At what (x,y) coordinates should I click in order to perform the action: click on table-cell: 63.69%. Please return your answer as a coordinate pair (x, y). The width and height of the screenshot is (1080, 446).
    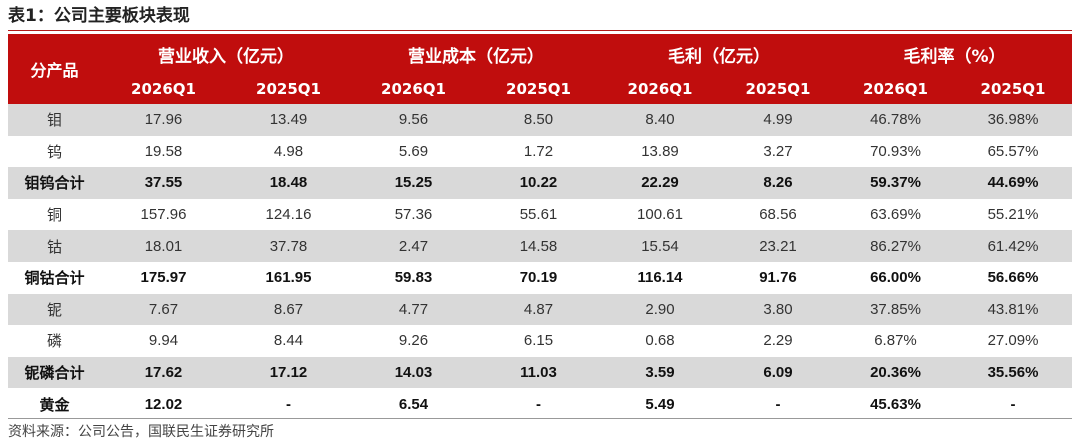
    Looking at the image, I should click on (895, 215).